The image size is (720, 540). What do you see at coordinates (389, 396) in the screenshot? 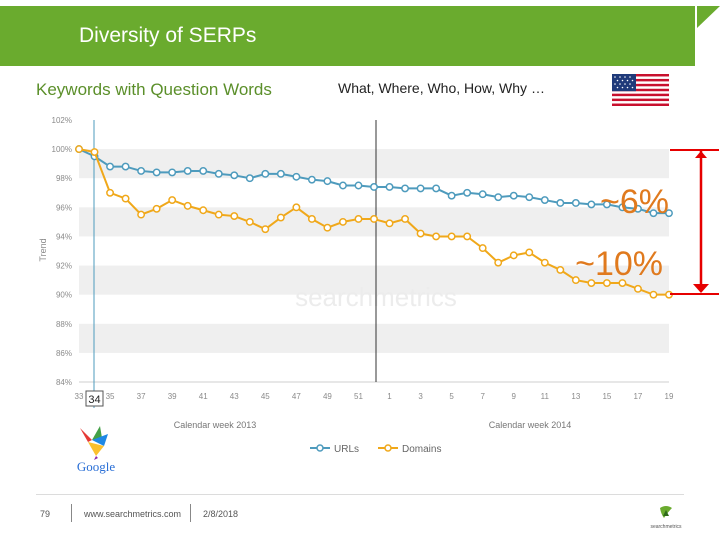
I see `x-tick-label: 1` at bounding box center [389, 396].